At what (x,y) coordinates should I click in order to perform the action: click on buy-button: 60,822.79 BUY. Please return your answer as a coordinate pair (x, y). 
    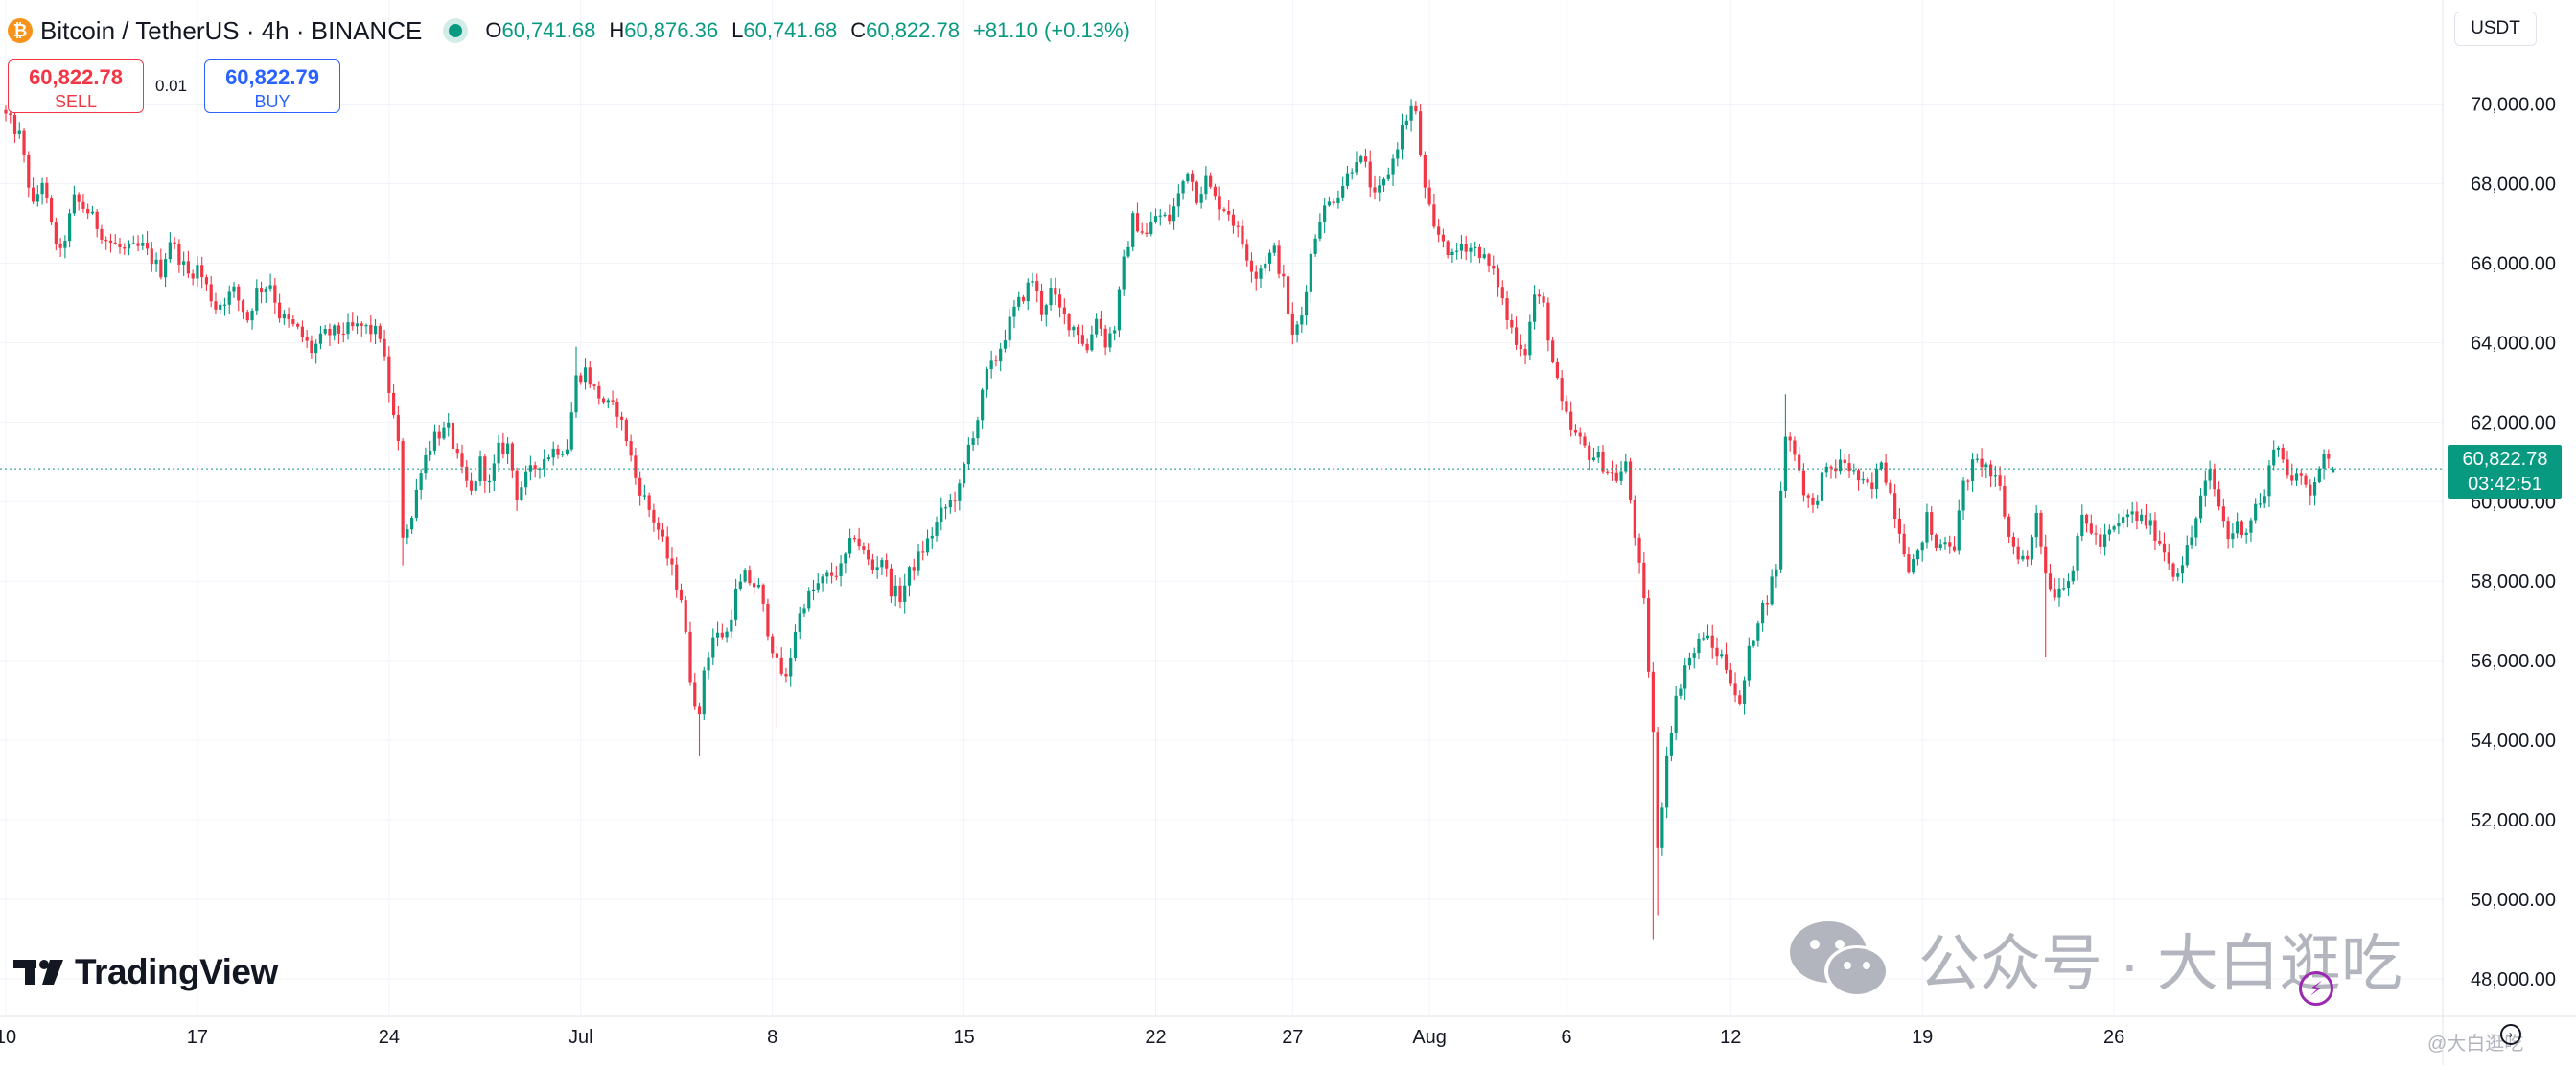
    Looking at the image, I should click on (272, 86).